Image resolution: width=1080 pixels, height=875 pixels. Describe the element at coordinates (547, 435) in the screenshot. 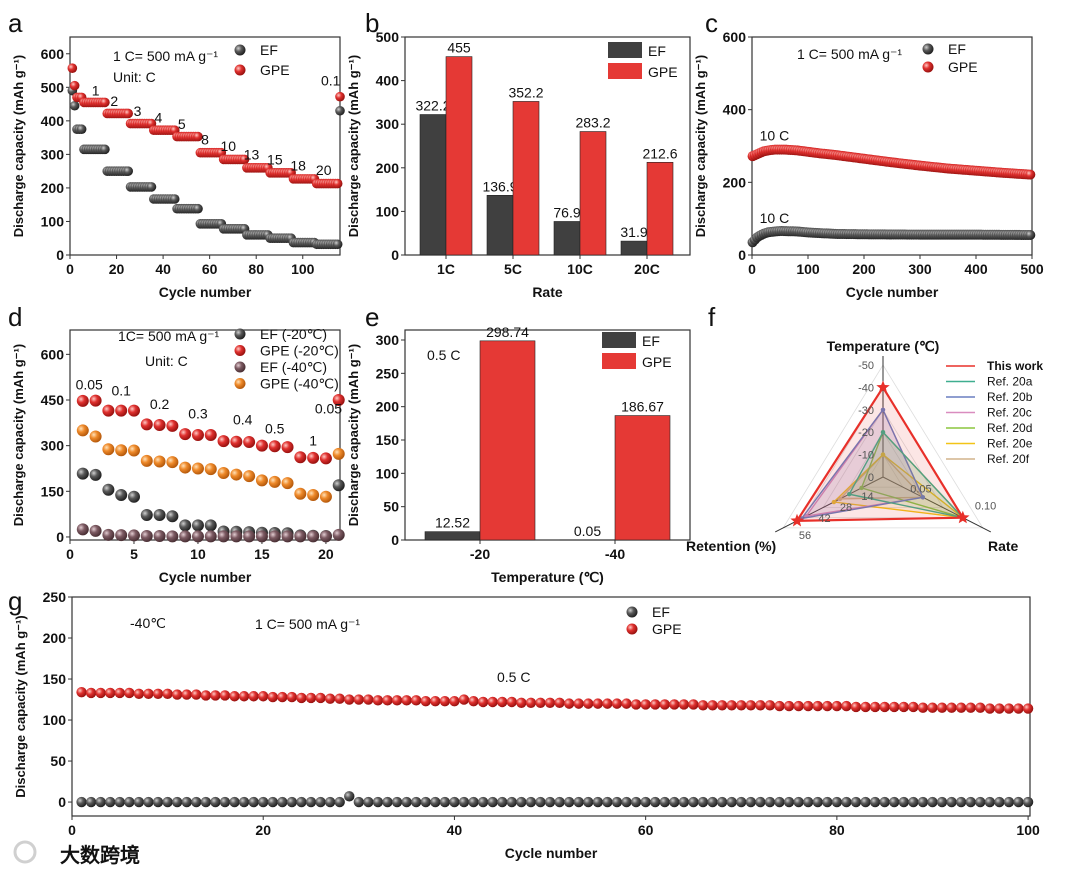

I see `plot-frame` at that location.